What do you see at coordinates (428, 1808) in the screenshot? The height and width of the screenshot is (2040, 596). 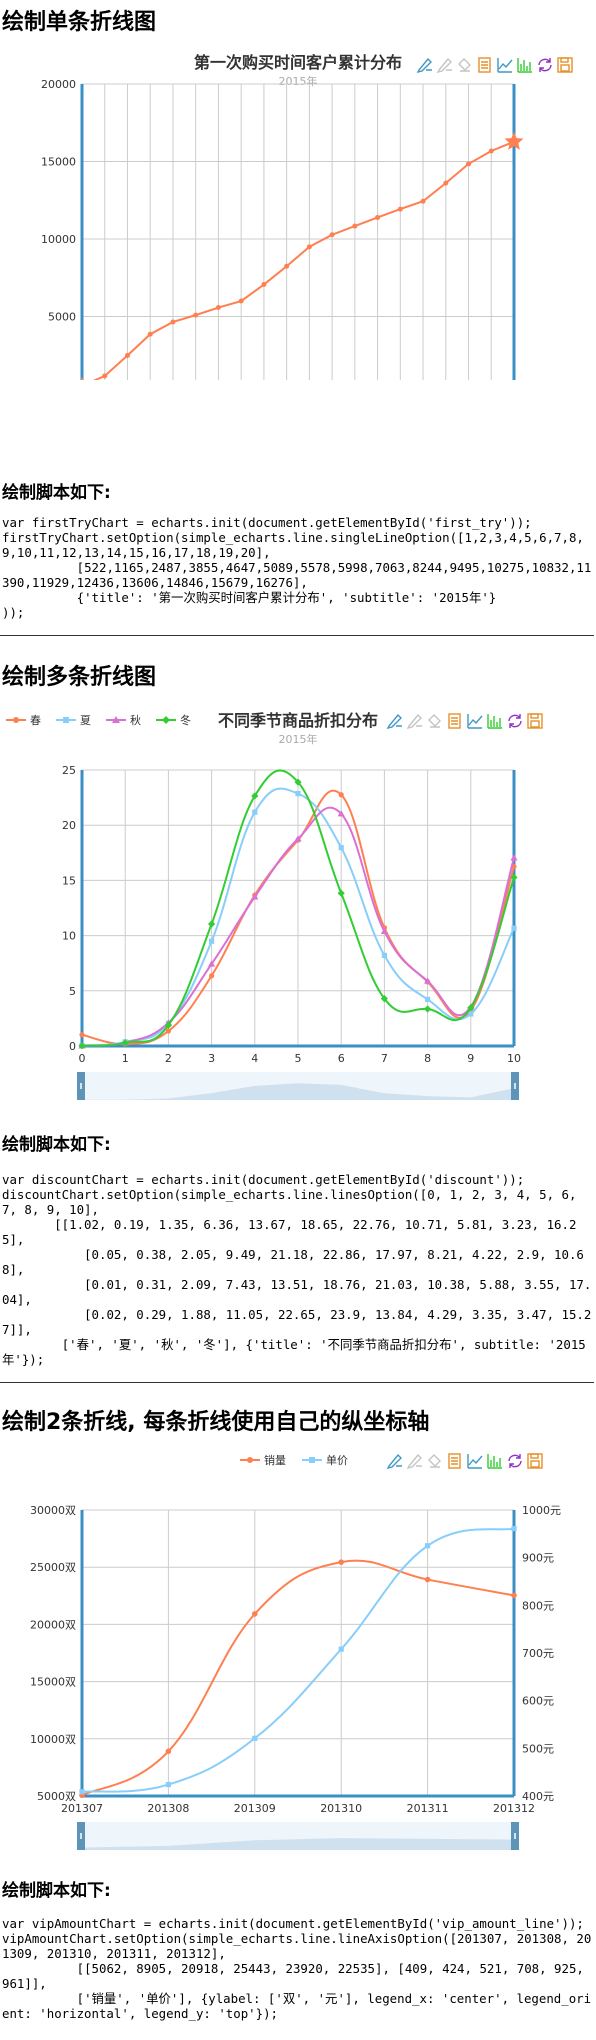 I see `x-tick-label: 201311` at bounding box center [428, 1808].